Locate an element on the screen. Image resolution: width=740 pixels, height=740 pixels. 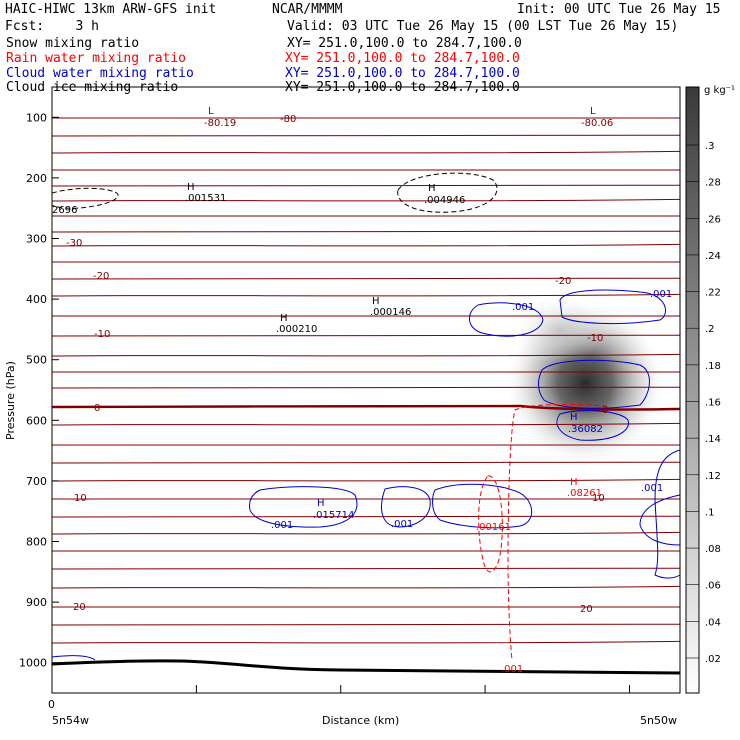
extremum-value: .36082 is located at coordinates (585, 429).